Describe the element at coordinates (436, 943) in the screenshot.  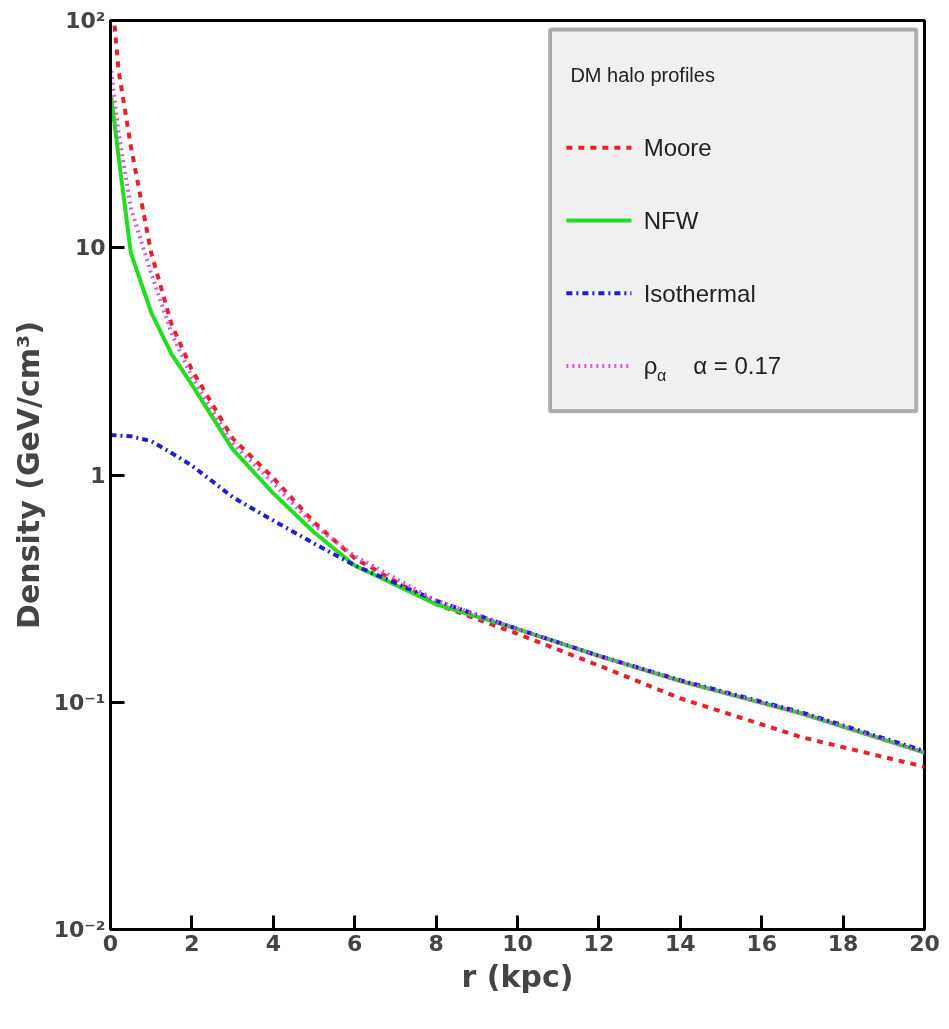
I see `x-tick-label: 8` at that location.